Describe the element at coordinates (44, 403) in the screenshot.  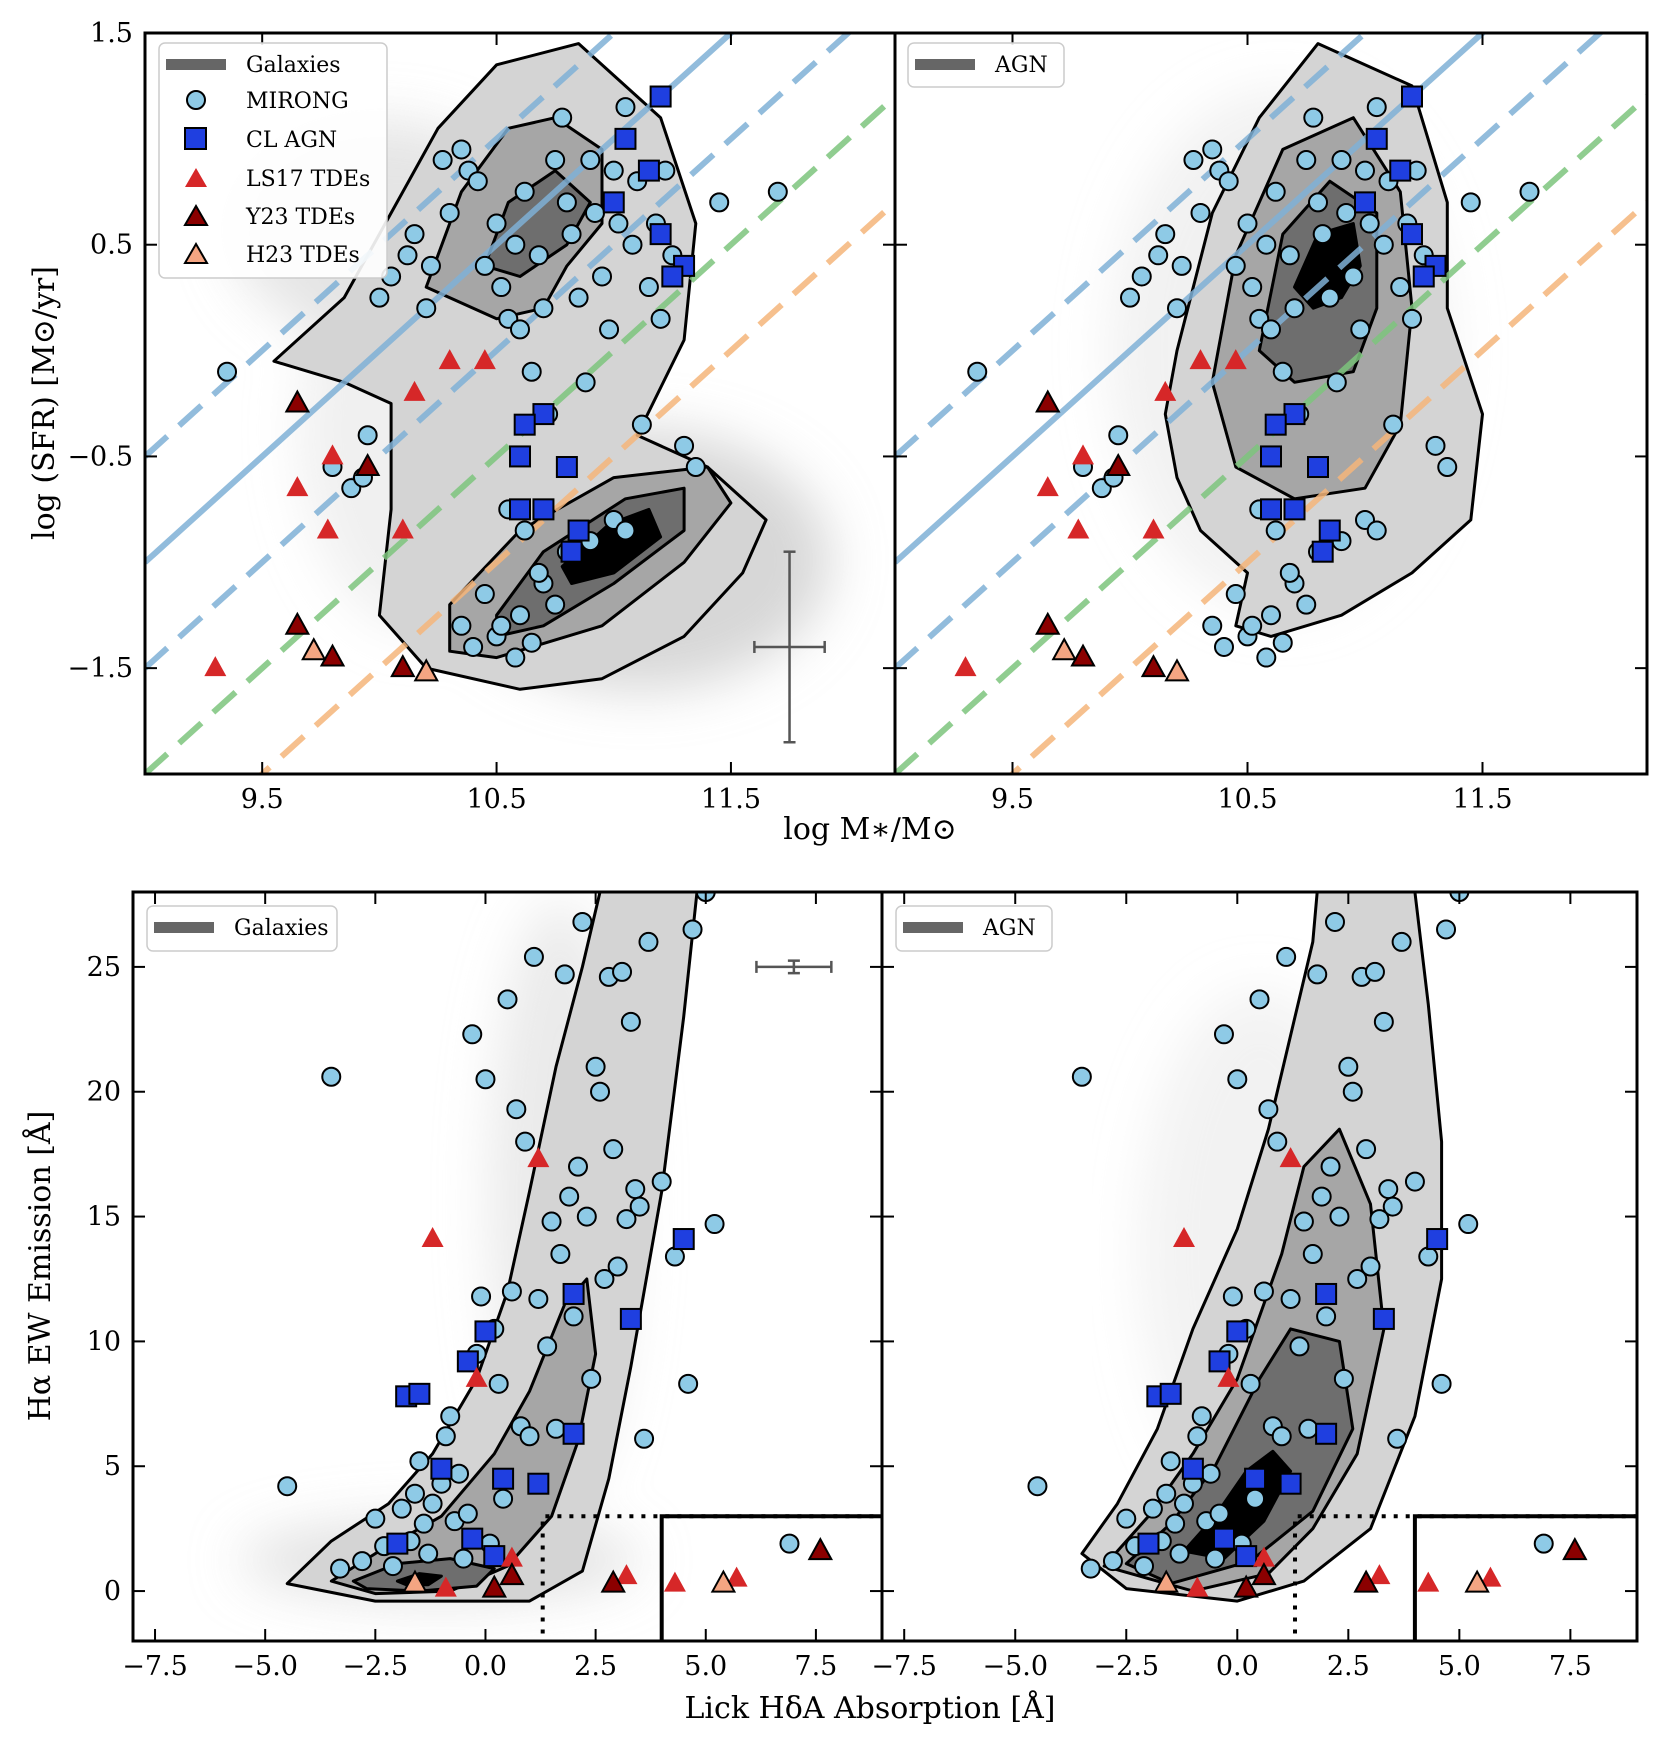
I see `y-axis-label: log (SFR) [M⊙/yr]` at that location.